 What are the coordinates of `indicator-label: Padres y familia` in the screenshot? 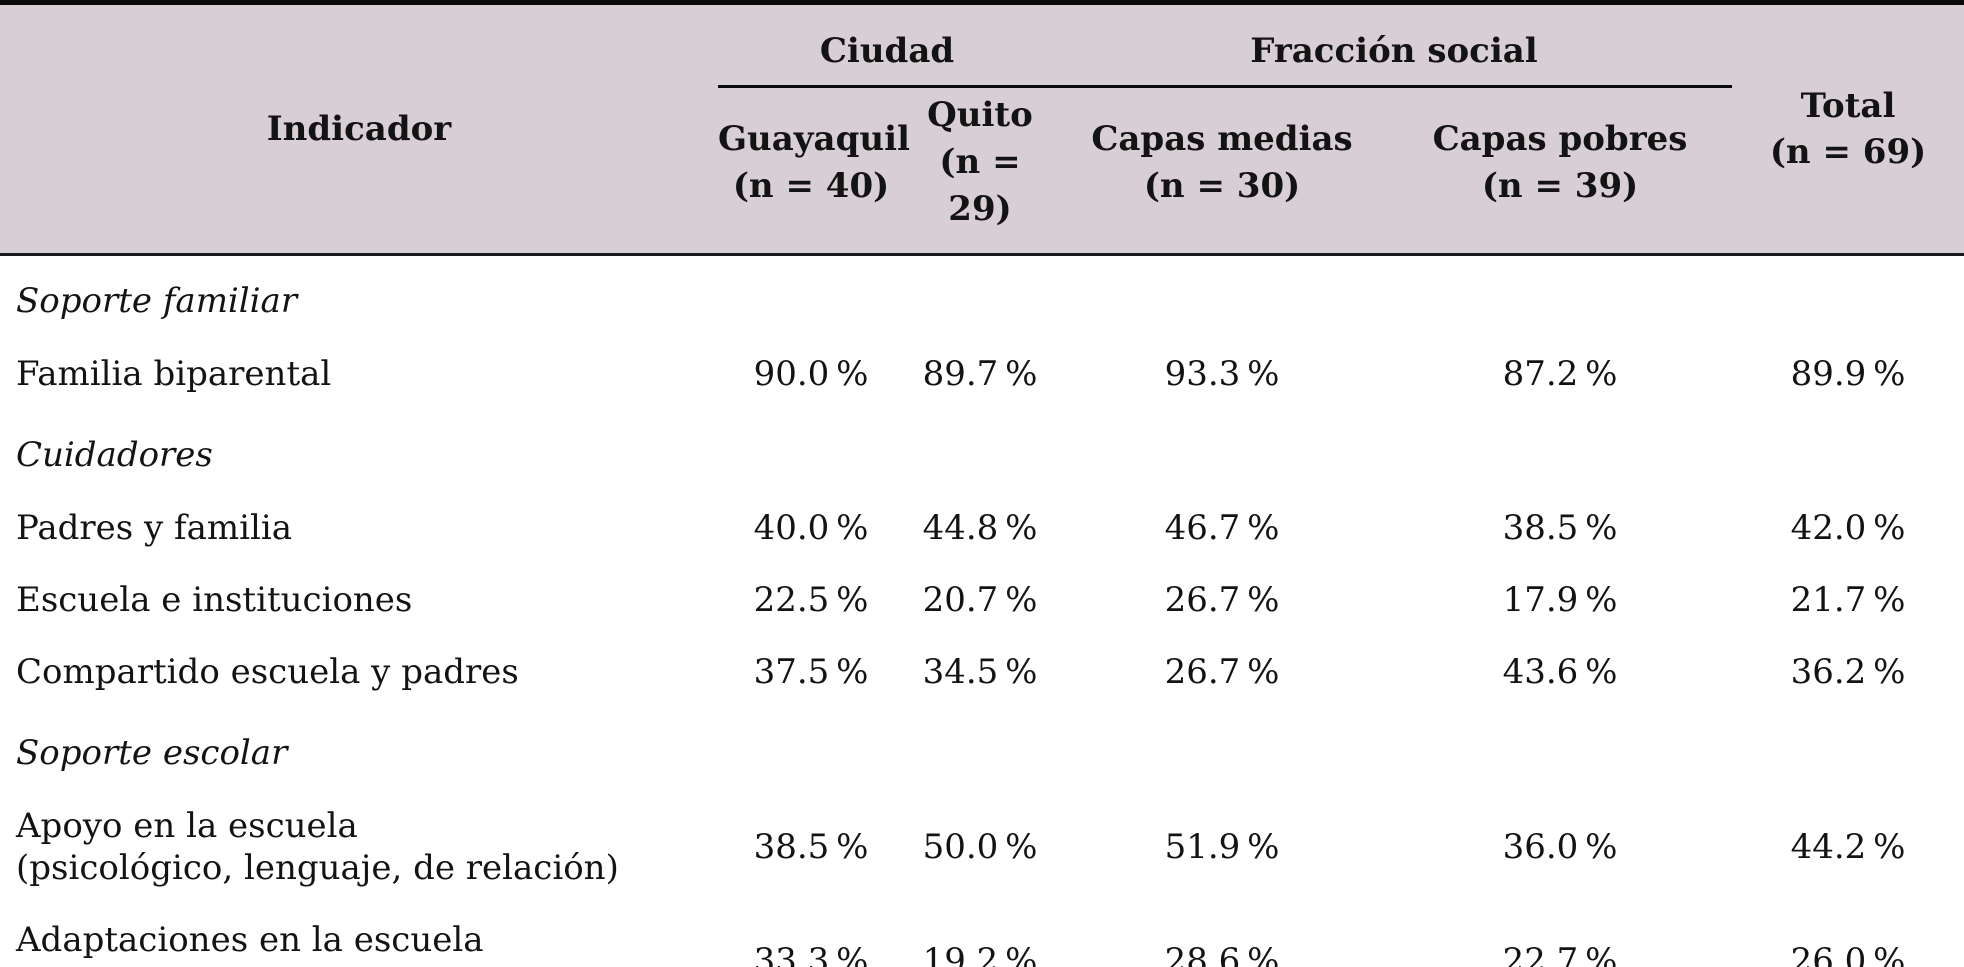 It's located at (359, 528).